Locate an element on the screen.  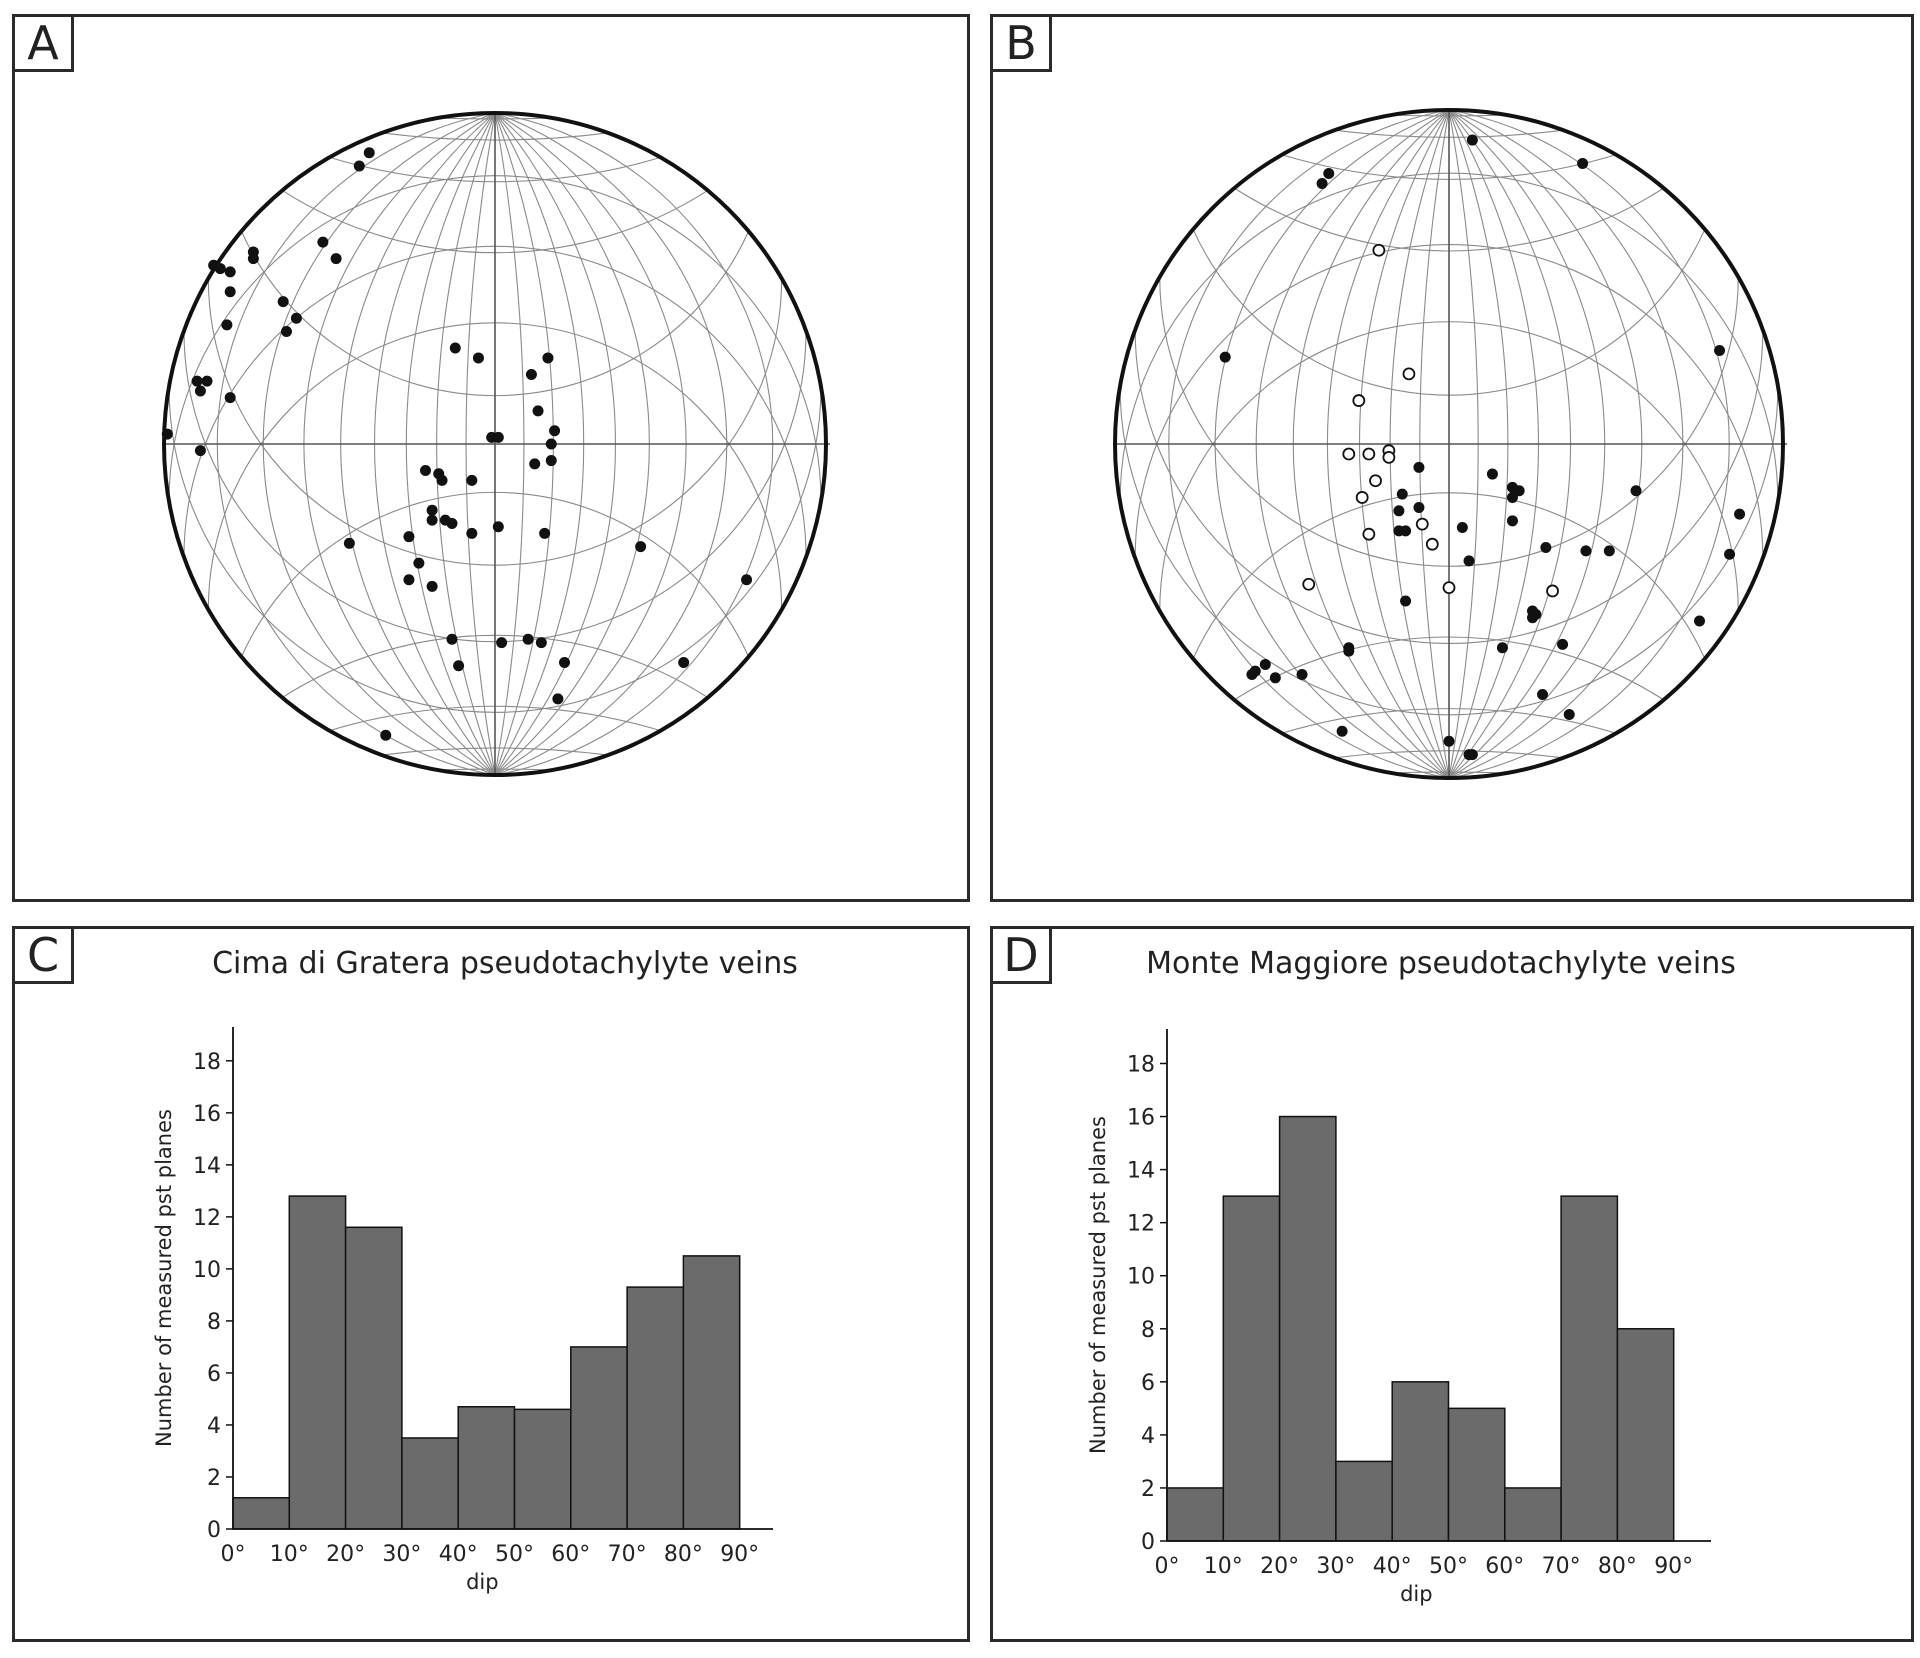
x-tick-label: 40° is located at coordinates (458, 1554).